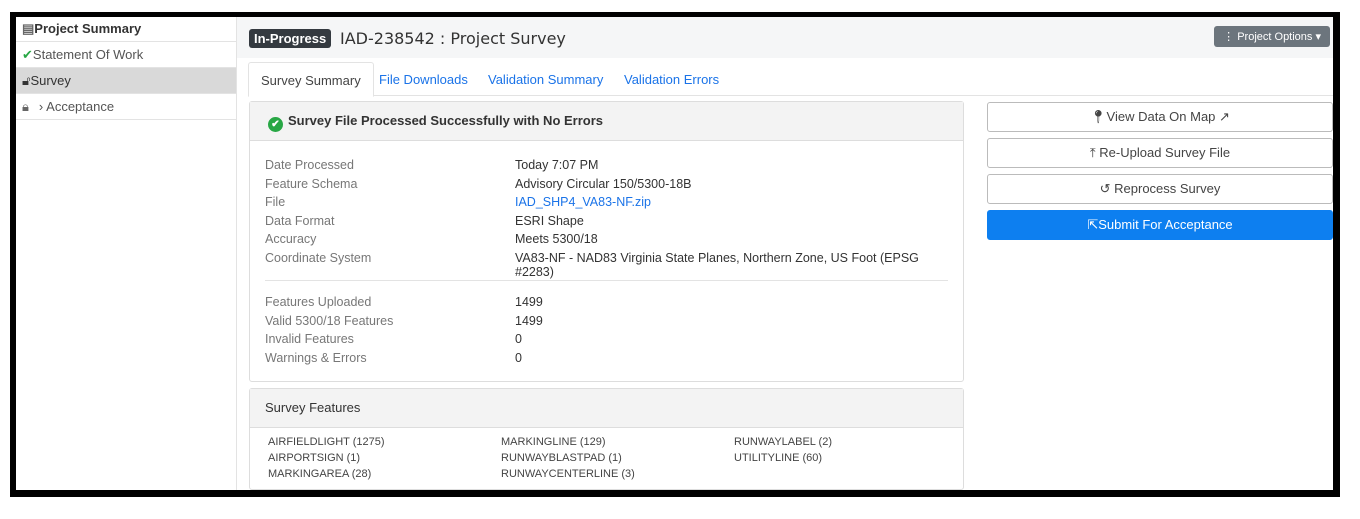 This screenshot has height=519, width=1360. What do you see at coordinates (549, 220) in the screenshot?
I see `detail-value: ESRI Shape` at bounding box center [549, 220].